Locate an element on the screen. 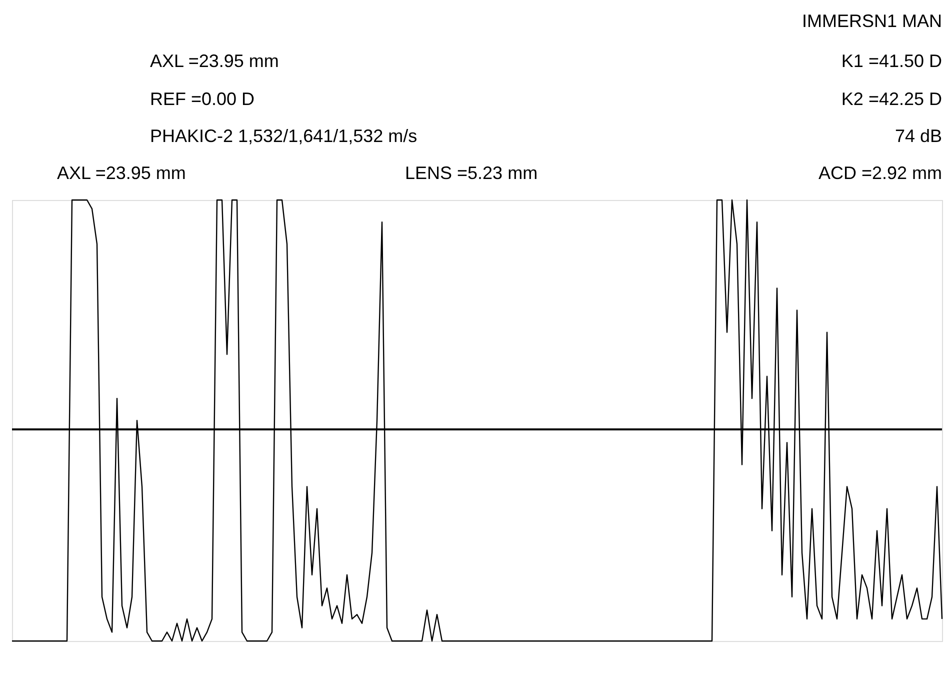 This screenshot has width=946, height=682. text: ACD =2.92 mm is located at coordinates (880, 173).